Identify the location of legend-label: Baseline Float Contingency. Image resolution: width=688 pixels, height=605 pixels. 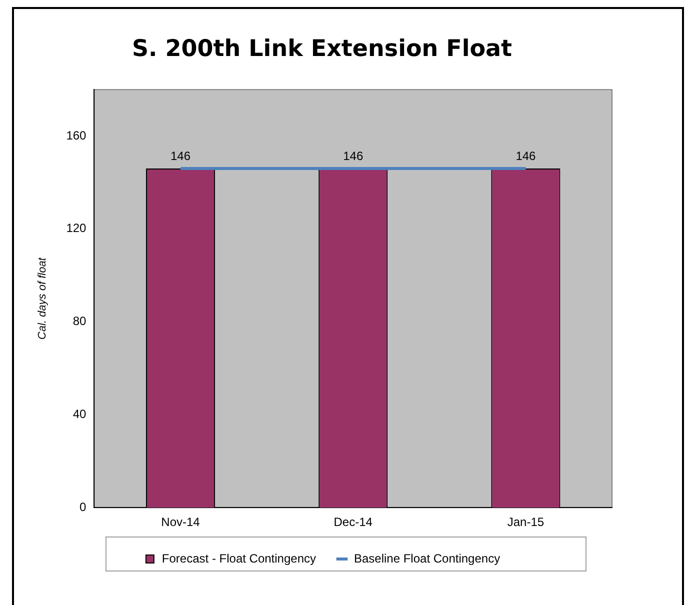
(427, 558).